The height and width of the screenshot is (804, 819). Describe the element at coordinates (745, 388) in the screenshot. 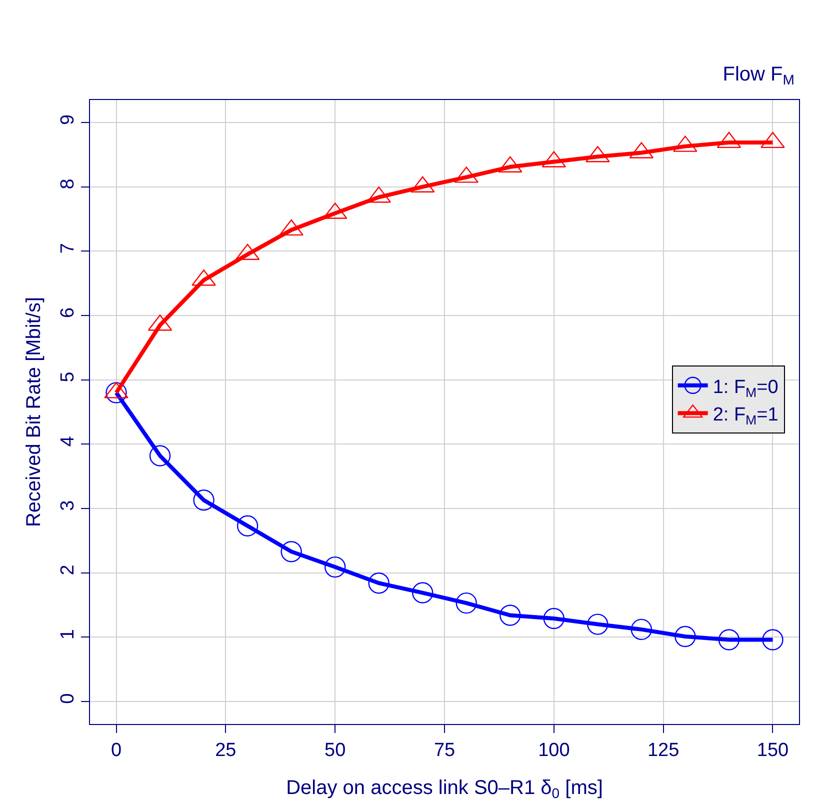

I see `legend-label: 1: F$_{M}$=0` at that location.